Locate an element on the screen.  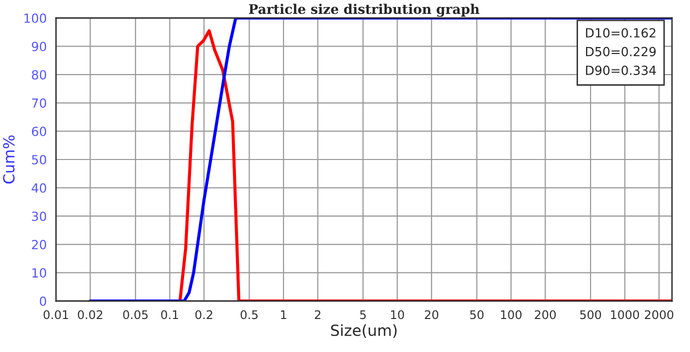
y-tick-label: 30 is located at coordinates (39, 217).